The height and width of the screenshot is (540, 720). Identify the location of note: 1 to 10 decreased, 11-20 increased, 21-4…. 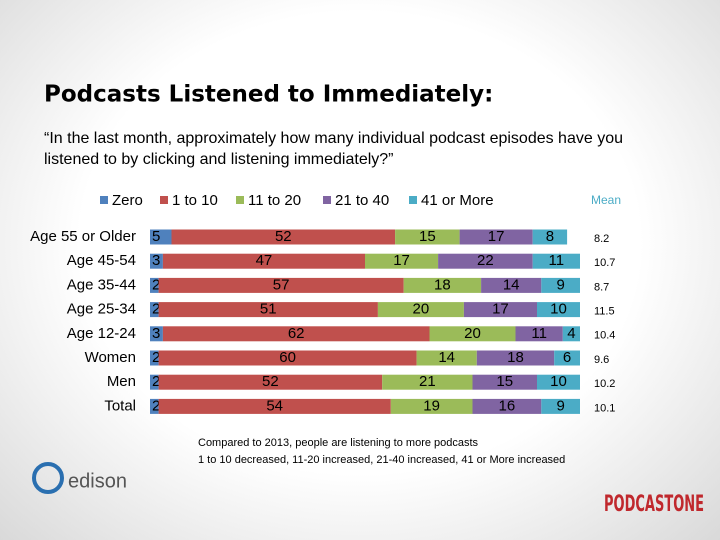
(381, 460).